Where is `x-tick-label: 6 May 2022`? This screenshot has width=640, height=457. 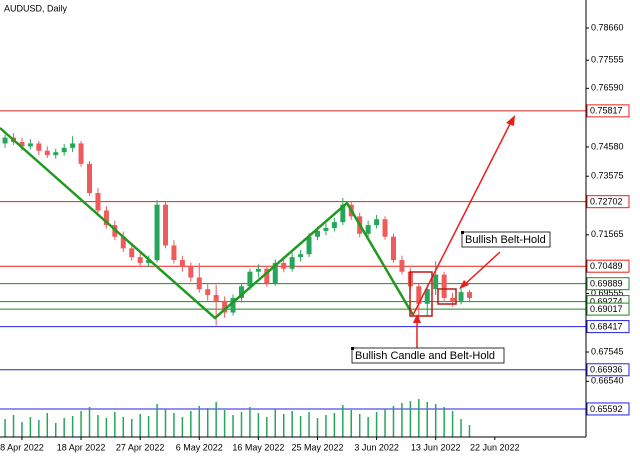 x-tick-label: 6 May 2022 is located at coordinates (199, 447).